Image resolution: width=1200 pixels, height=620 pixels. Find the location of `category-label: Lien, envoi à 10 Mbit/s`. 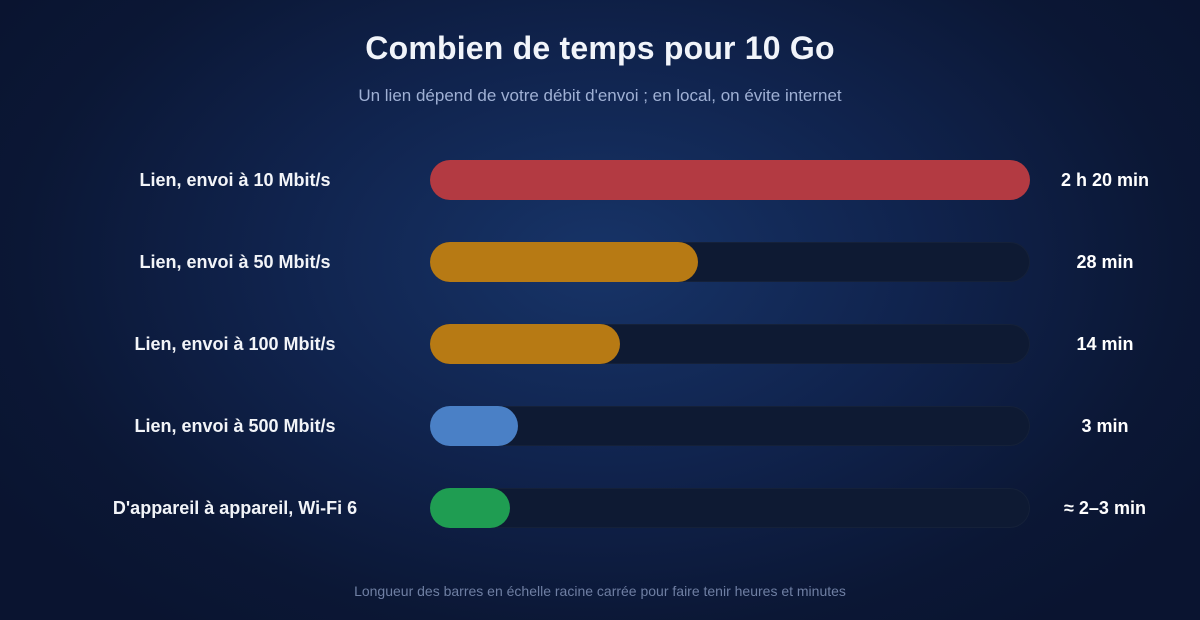

category-label: Lien, envoi à 10 Mbit/s is located at coordinates (235, 180).